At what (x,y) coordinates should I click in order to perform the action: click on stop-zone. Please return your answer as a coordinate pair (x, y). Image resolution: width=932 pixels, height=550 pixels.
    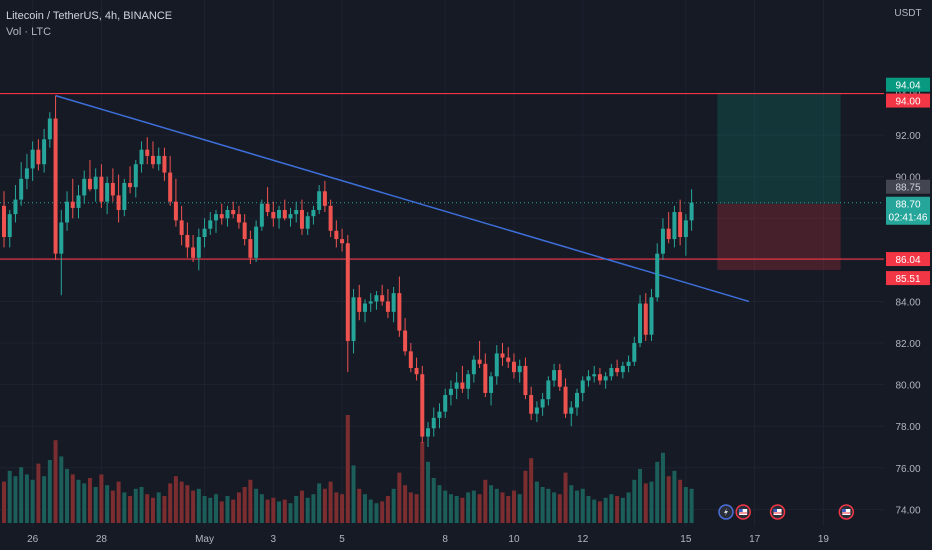
    Looking at the image, I should click on (779, 237).